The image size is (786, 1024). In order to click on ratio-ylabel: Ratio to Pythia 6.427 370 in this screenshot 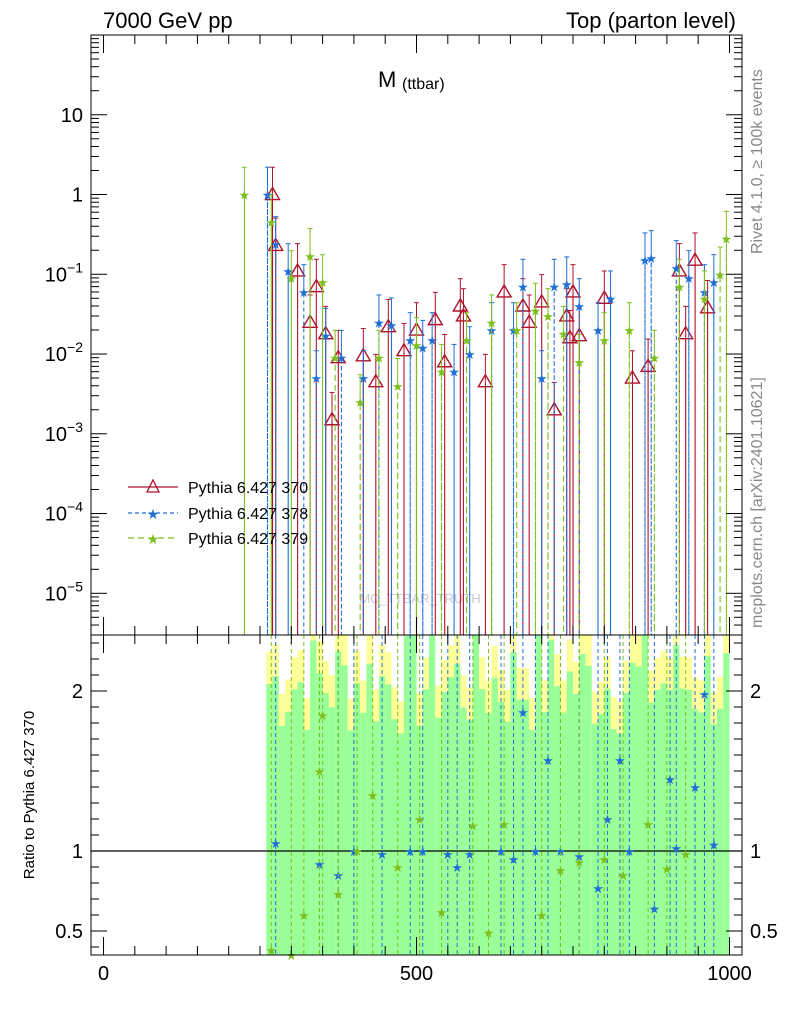, I will do `click(29, 795)`.